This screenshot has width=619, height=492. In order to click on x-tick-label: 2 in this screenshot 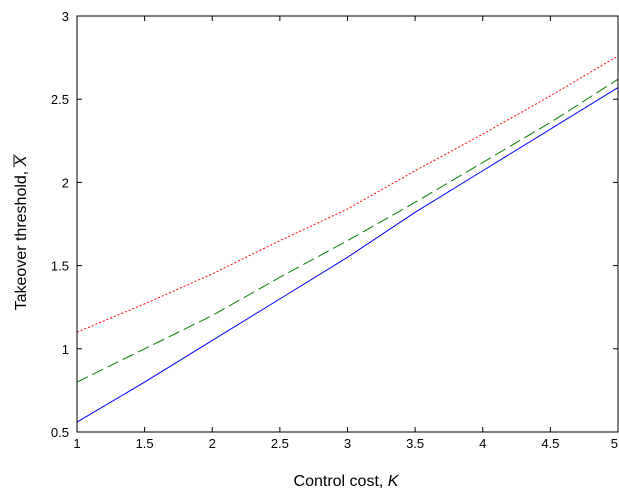, I will do `click(212, 443)`.